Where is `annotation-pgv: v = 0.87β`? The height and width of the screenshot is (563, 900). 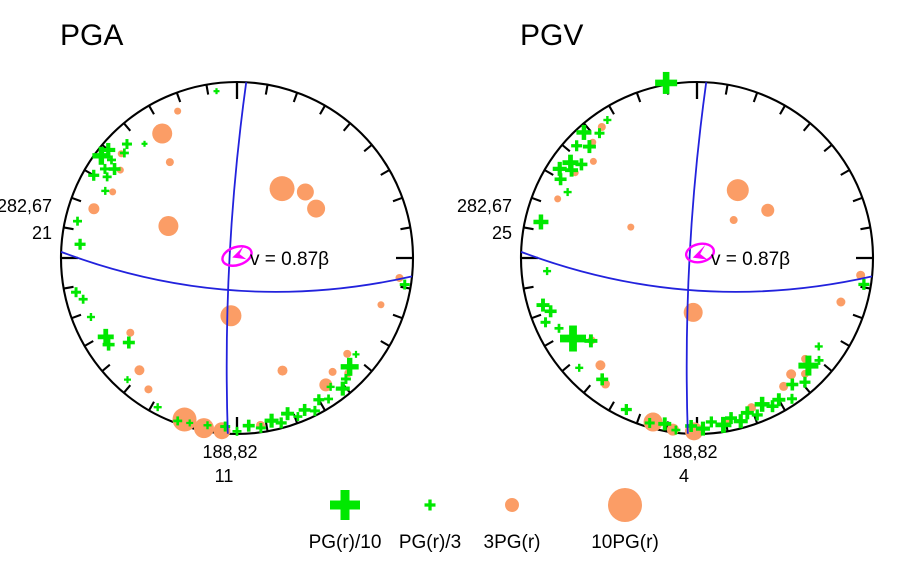 annotation-pgv: v = 0.87β is located at coordinates (750, 259).